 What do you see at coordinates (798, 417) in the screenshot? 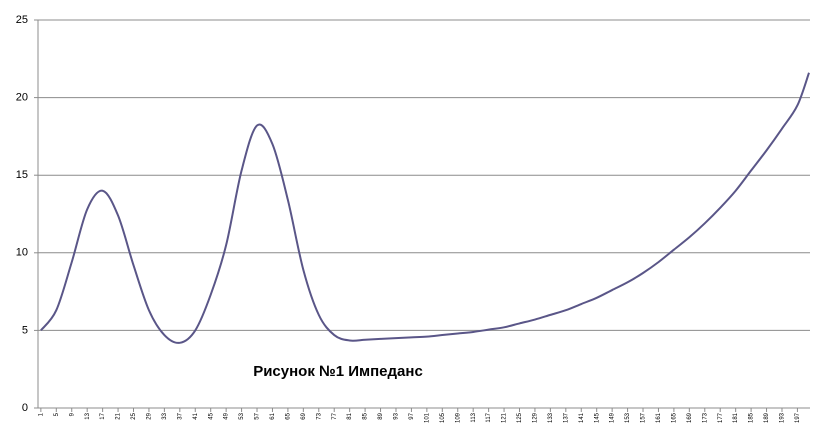
I see `x-tick-label: 197` at bounding box center [798, 417].